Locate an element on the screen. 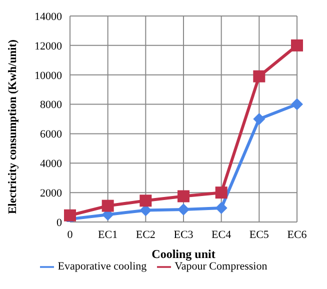 This screenshot has width=327, height=289. legend-label: Evaporative cooling is located at coordinates (102, 266).